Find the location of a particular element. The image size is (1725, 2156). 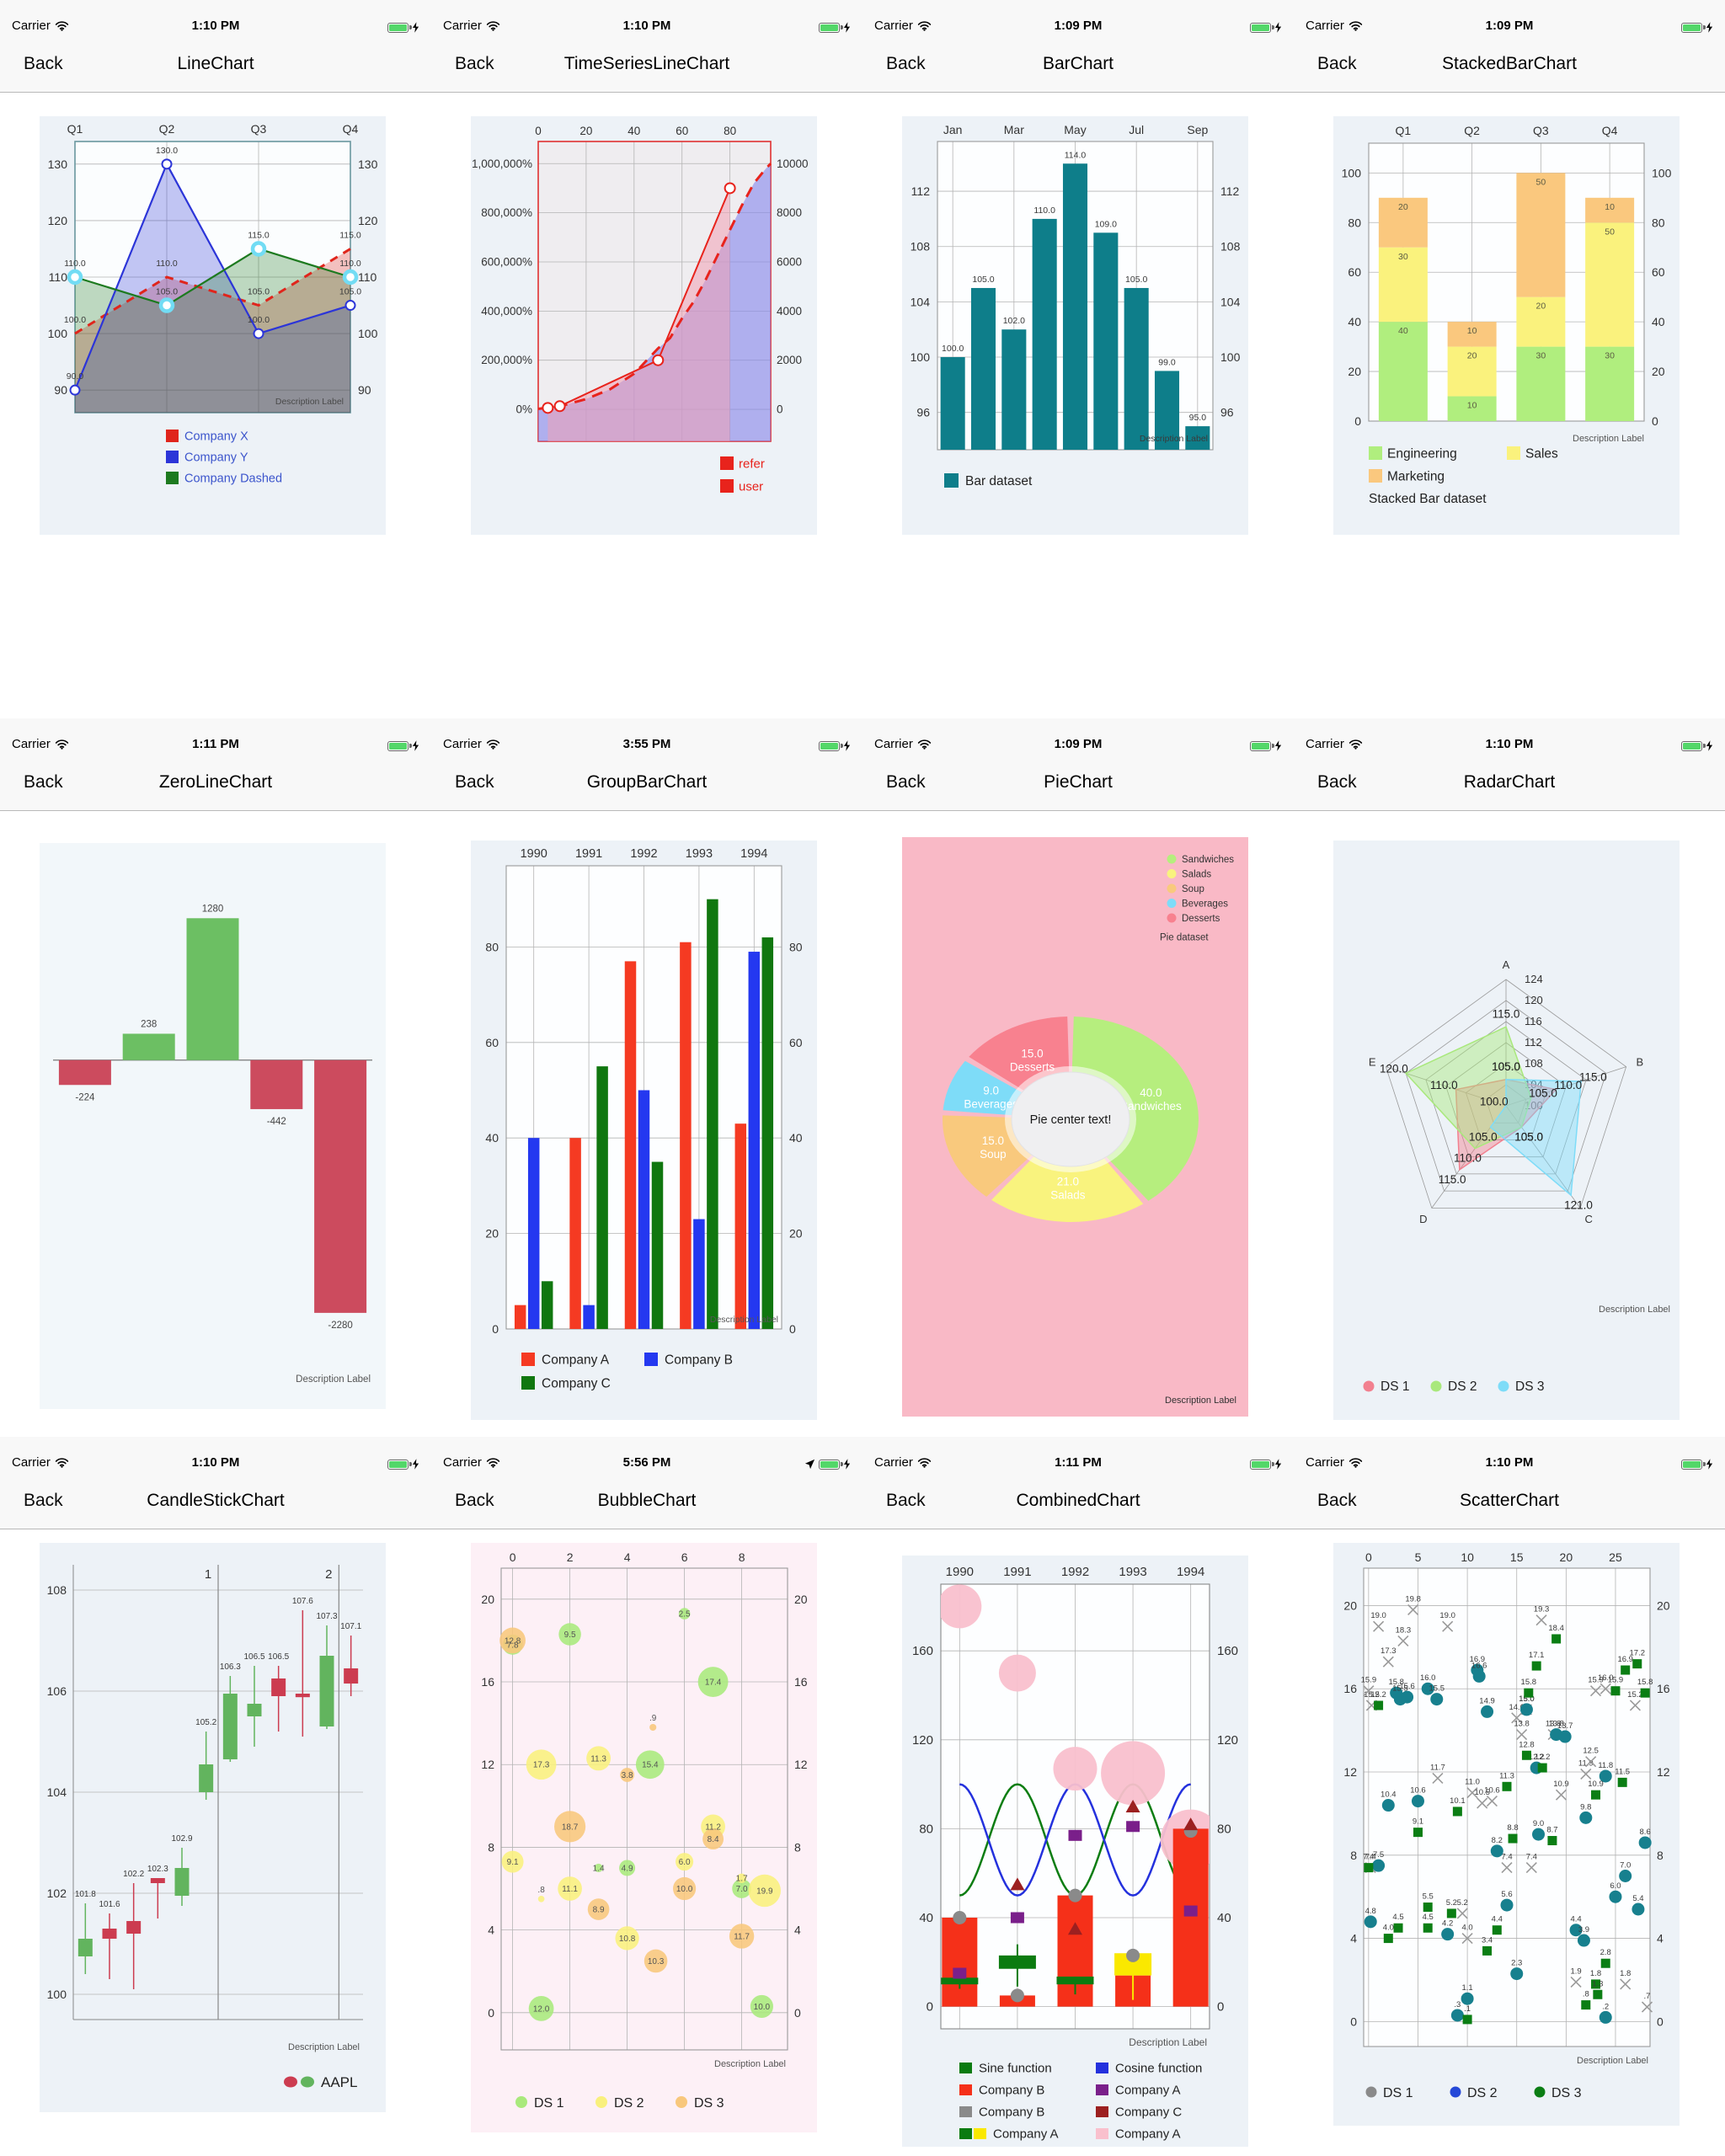

svg-text: 7.0 is located at coordinates (742, 1889).